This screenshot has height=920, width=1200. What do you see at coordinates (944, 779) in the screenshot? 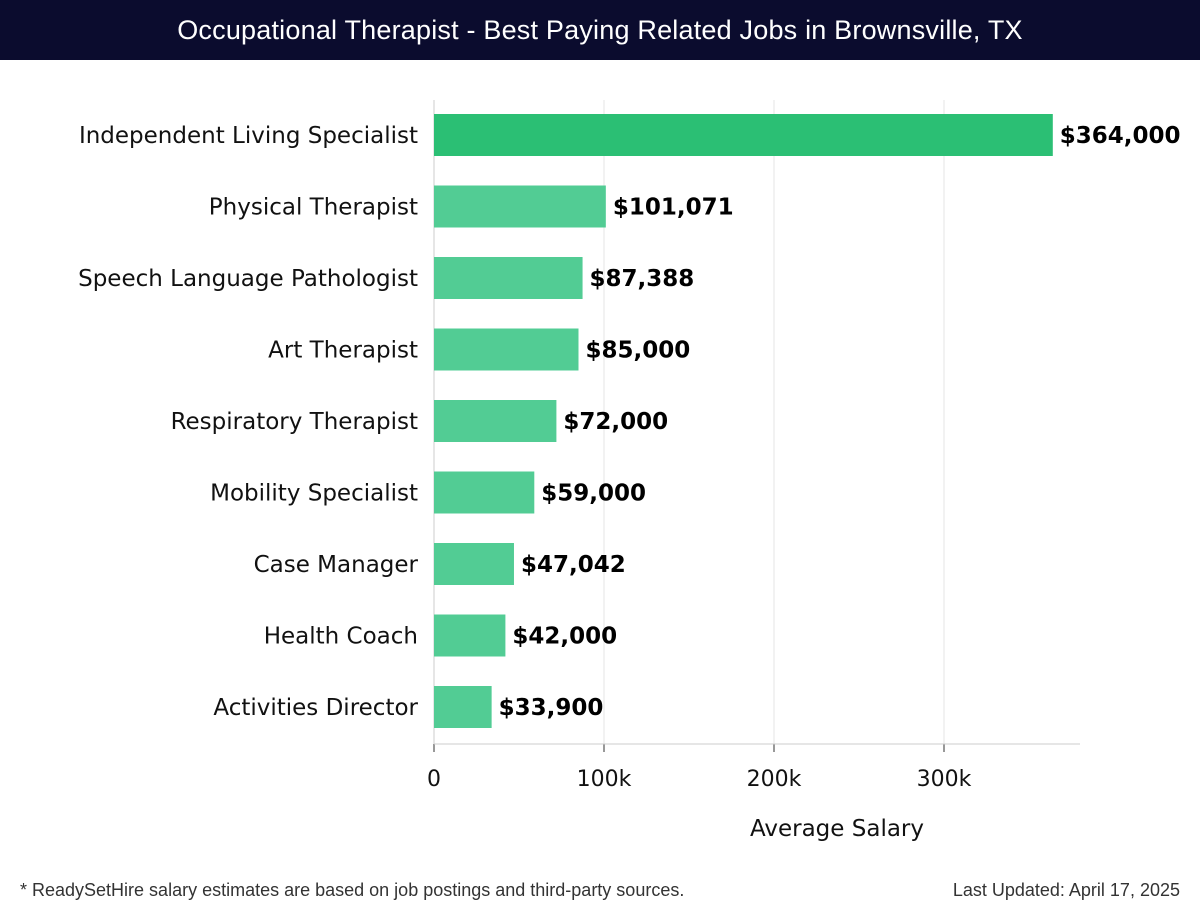
I see `x-tick-label: 300k` at bounding box center [944, 779].